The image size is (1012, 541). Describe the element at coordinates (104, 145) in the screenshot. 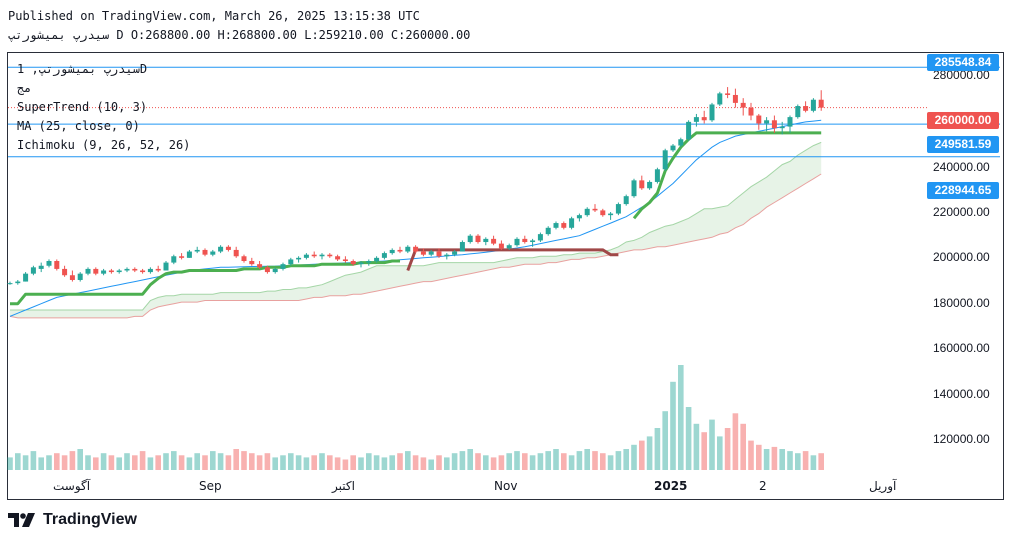

I see `legend-ichimoku: Ichimoku (9, 26, 52, 26)` at that location.